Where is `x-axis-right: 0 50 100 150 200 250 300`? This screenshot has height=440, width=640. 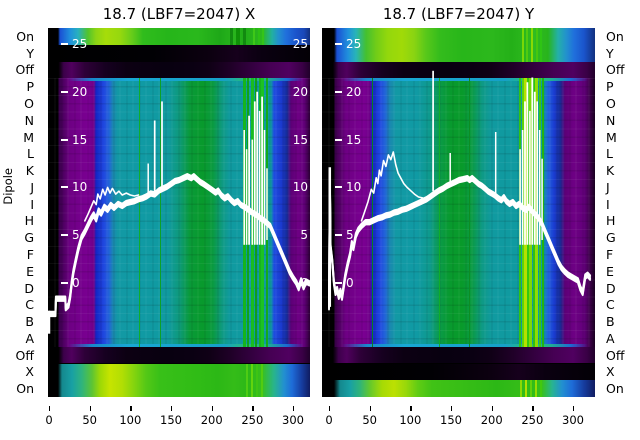 x-axis-right: 0 50 100 150 200 250 300 is located at coordinates (458, 415).